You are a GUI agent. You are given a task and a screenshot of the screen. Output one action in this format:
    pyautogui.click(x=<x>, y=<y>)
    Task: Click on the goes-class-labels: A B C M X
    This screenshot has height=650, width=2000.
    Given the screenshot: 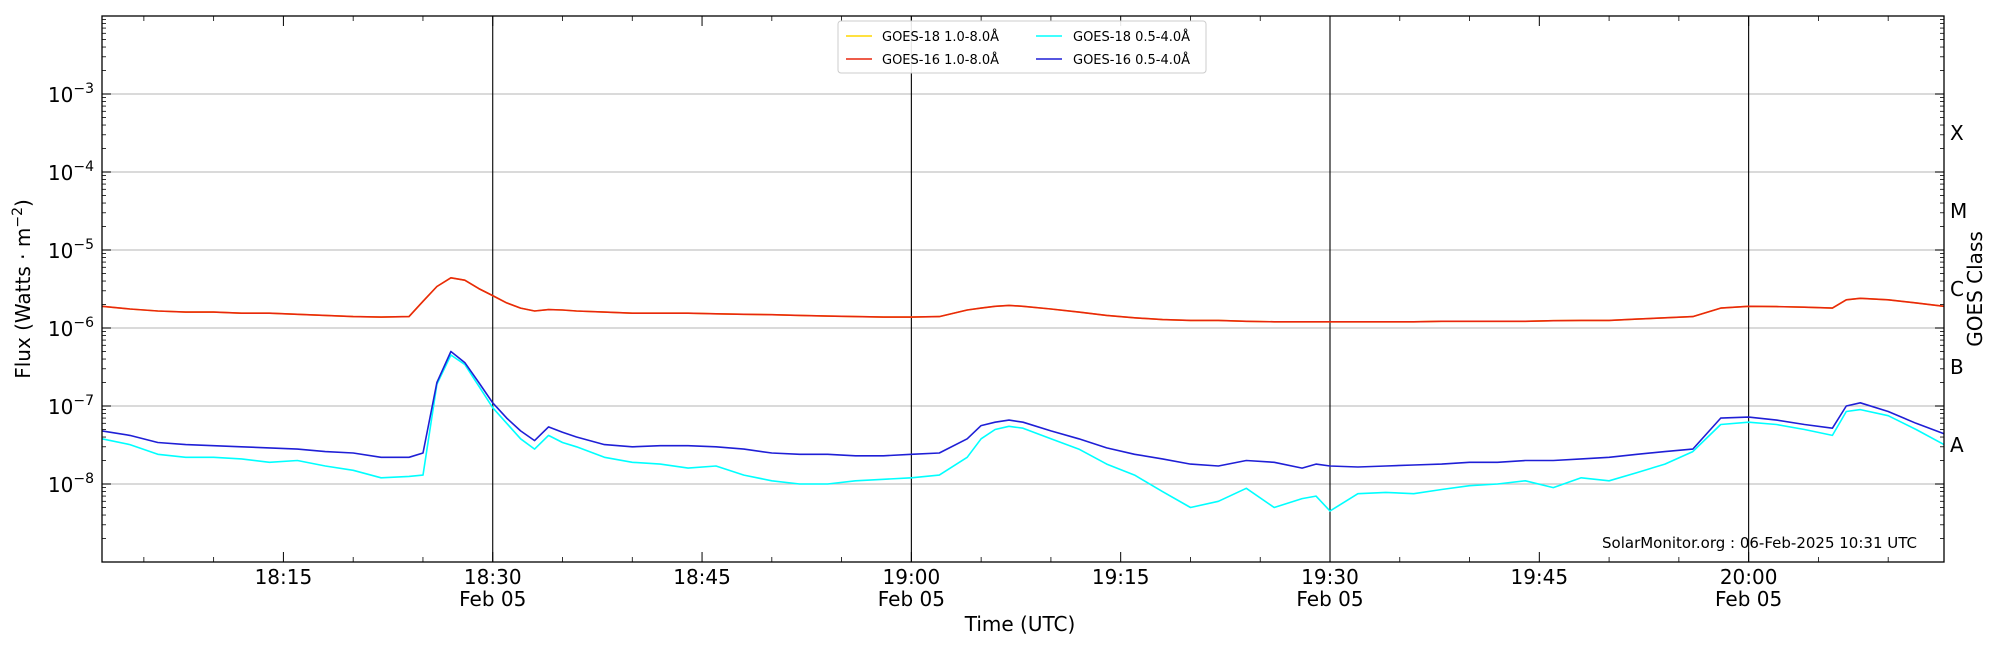 What is the action you would take?
    pyautogui.click(x=1958, y=289)
    